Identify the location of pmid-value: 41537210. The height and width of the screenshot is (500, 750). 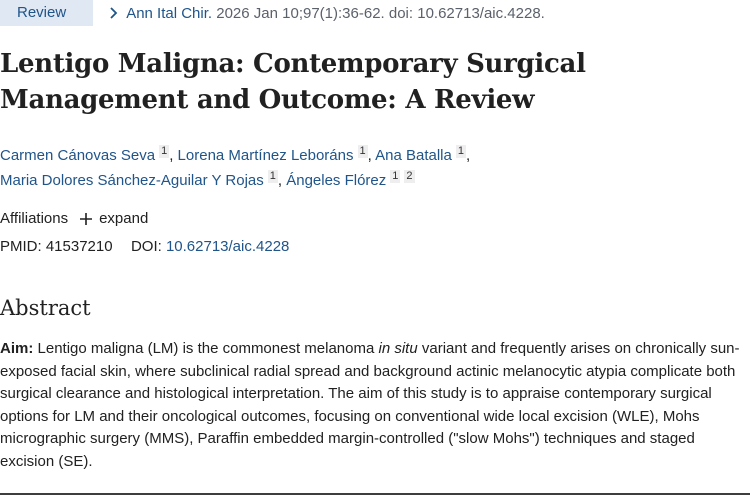
(79, 246).